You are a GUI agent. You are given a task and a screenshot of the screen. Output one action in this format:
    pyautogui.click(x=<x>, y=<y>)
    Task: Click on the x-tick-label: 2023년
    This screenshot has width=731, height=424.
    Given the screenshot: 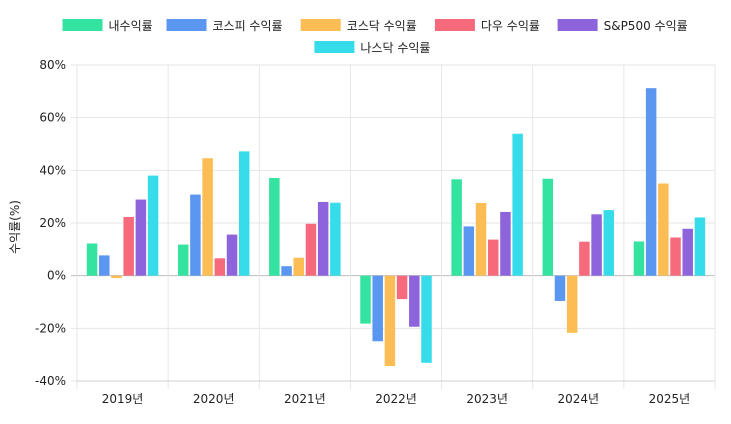 What is the action you would take?
    pyautogui.click(x=487, y=399)
    